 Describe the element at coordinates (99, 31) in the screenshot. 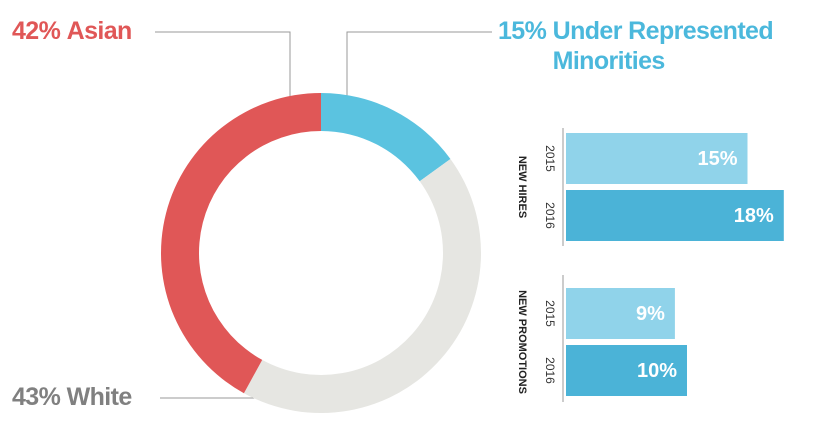

I see `category-label: Asian` at that location.